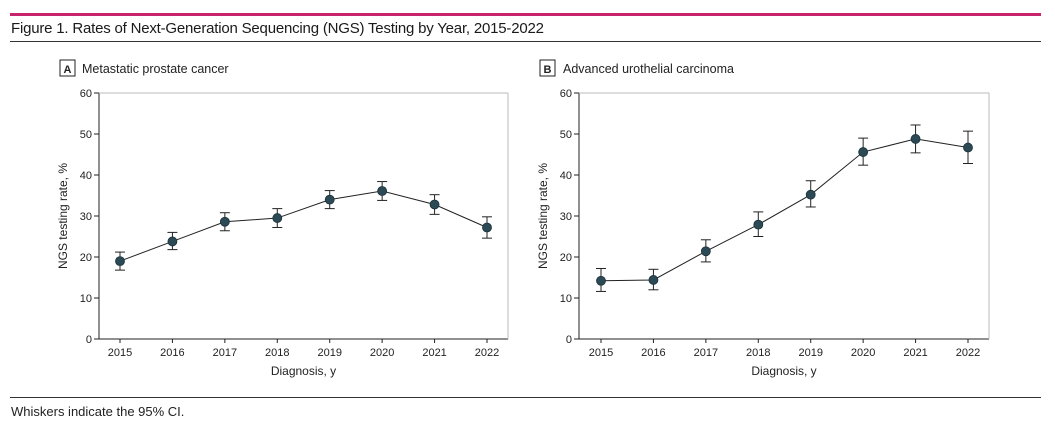 This screenshot has height=429, width=1055. What do you see at coordinates (525, 397) in the screenshot?
I see `footnote-divider` at bounding box center [525, 397].